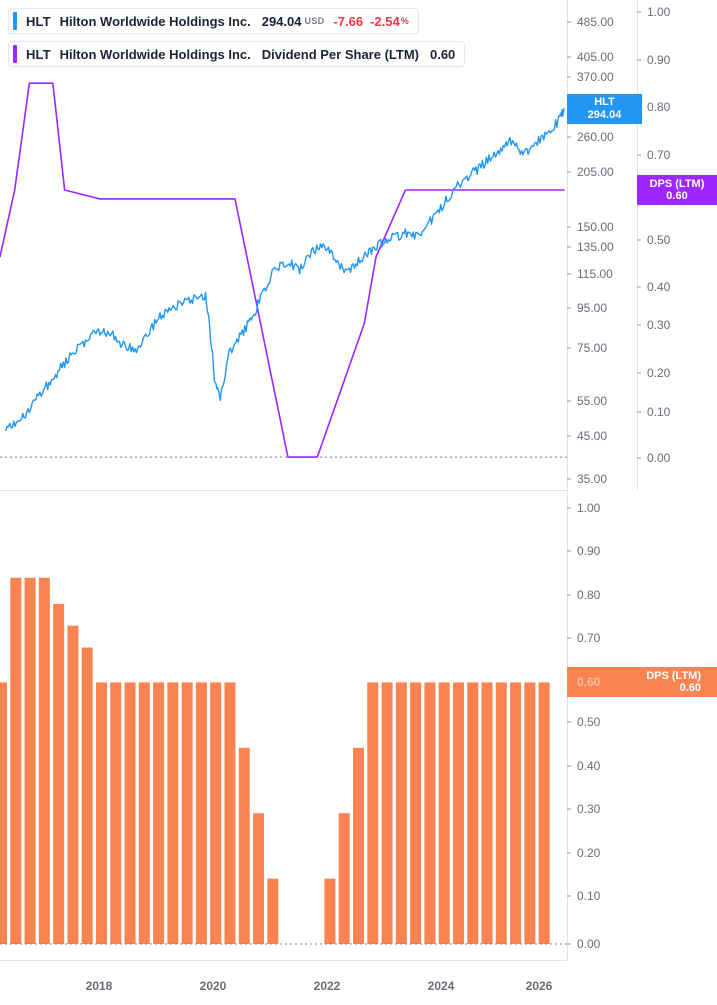 Image resolution: width=717 pixels, height=1005 pixels. I want to click on tick-label: 485.00, so click(595, 22).